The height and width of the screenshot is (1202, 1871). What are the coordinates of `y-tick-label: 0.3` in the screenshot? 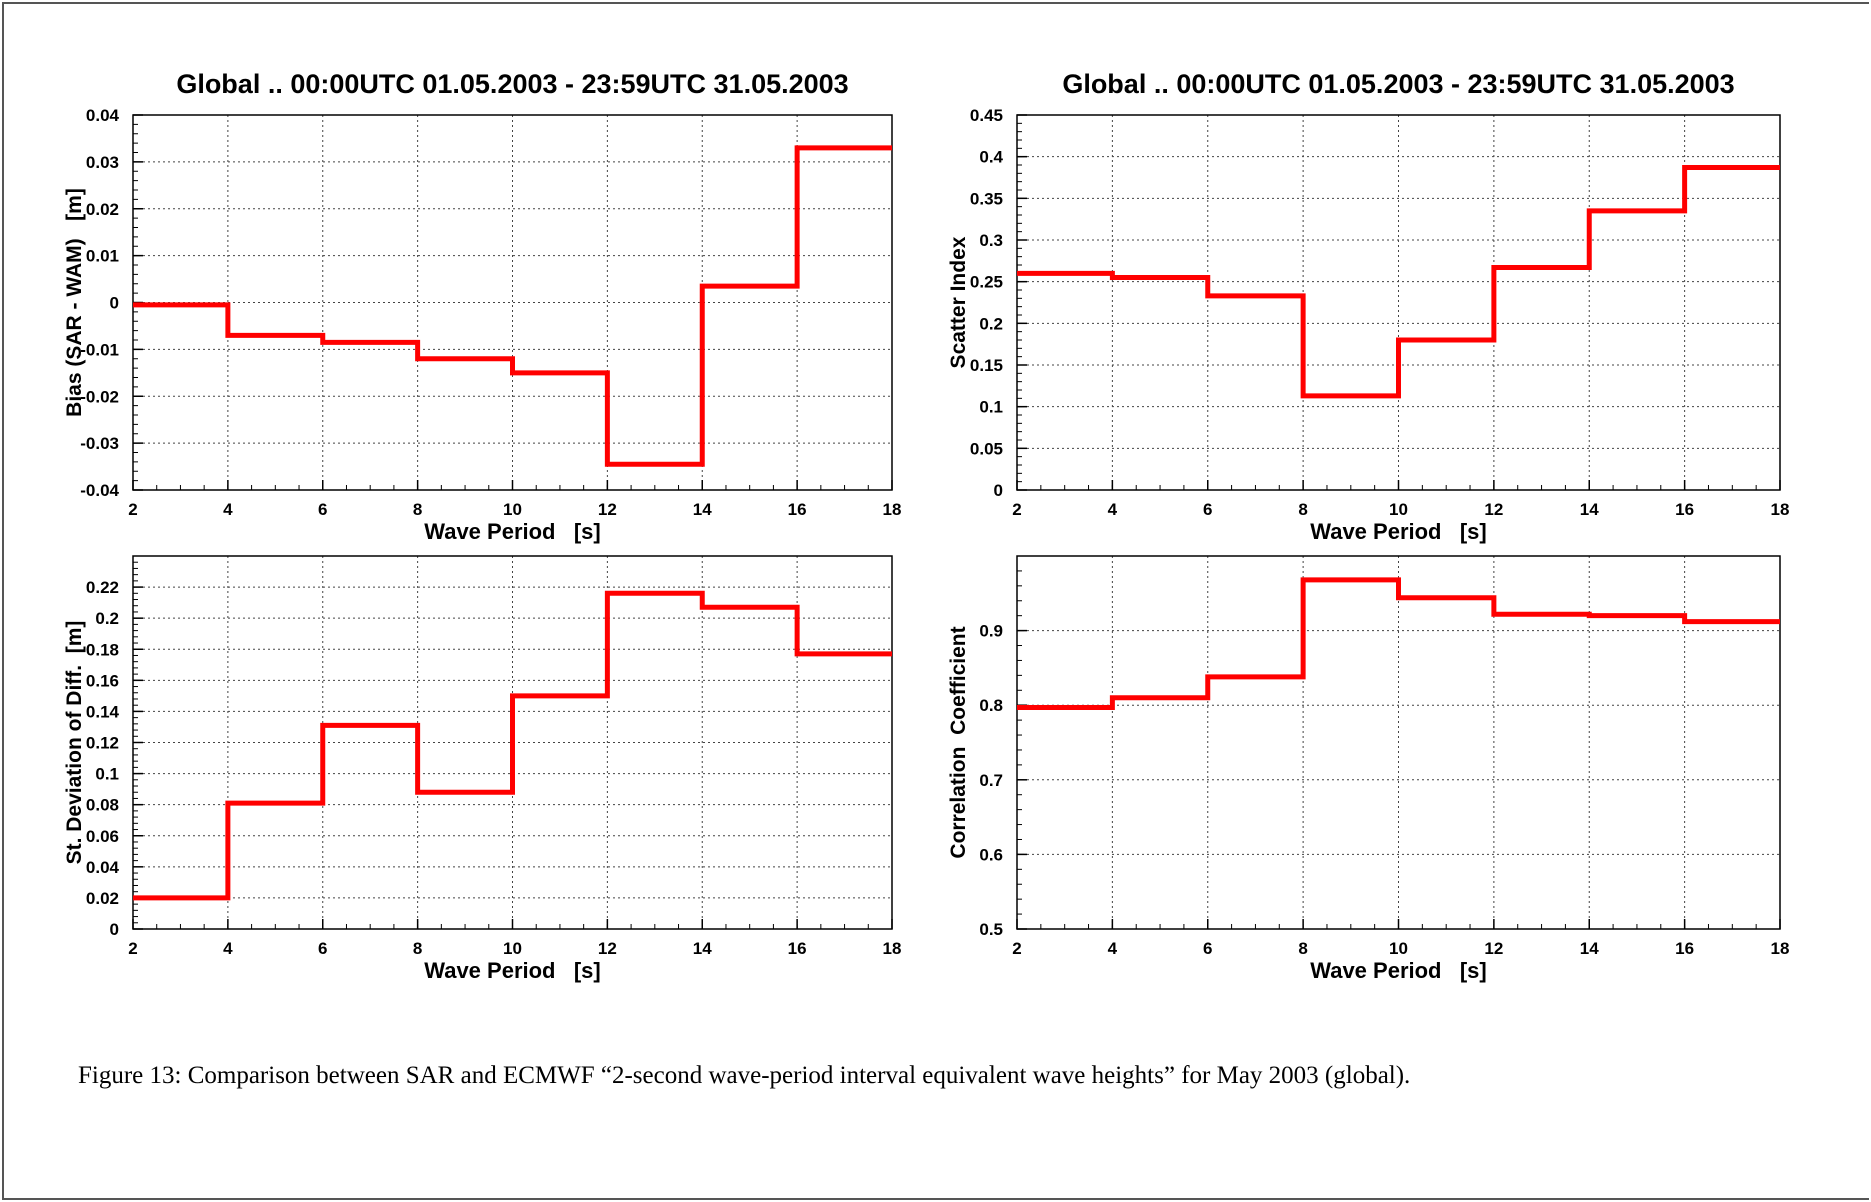 It's located at (991, 240).